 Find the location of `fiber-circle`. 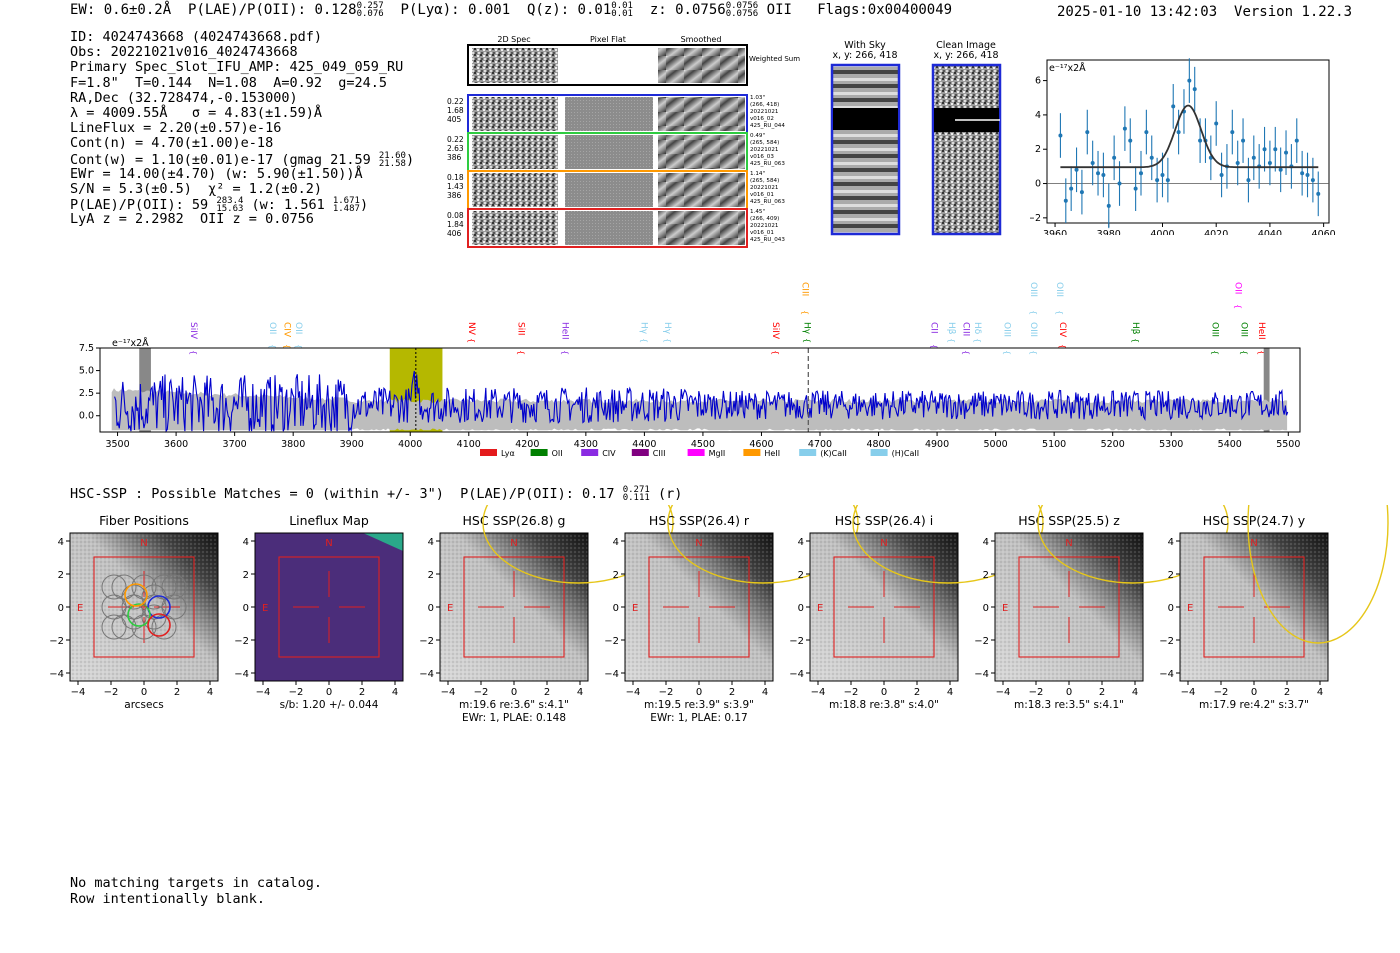

fiber-circle is located at coordinates (174, 587).